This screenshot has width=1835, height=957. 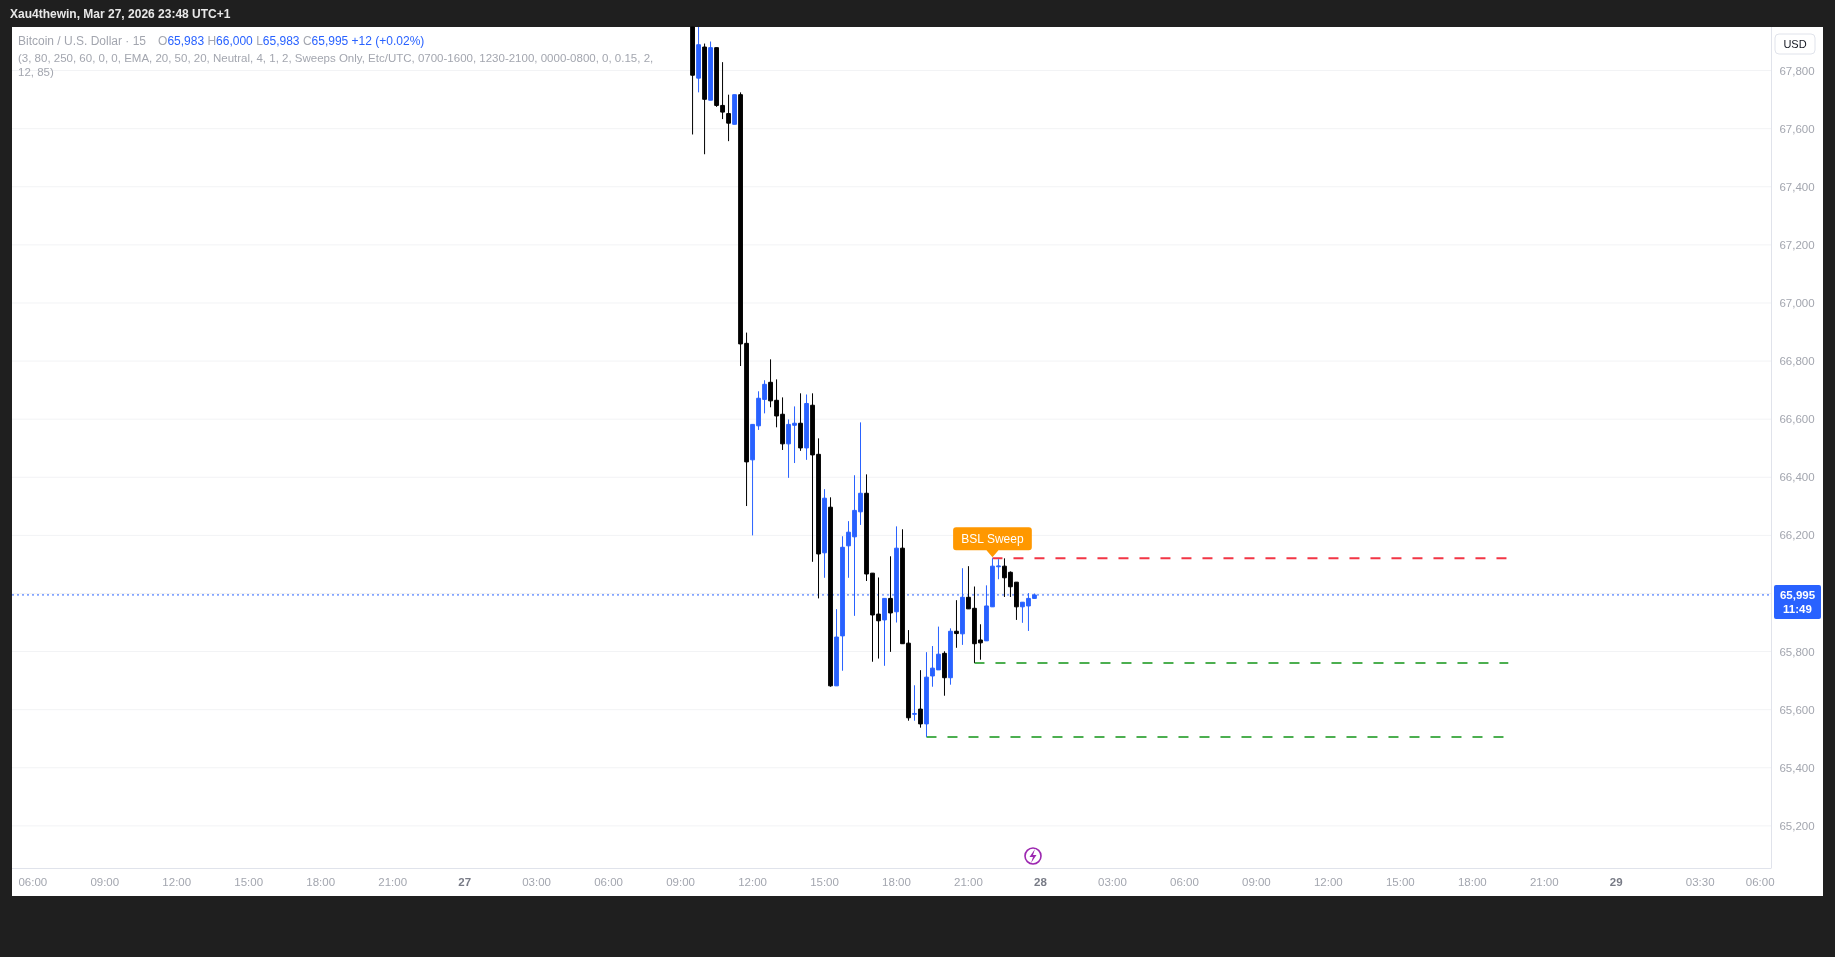 I want to click on y-tick-label: 66,200, so click(x=1797, y=535).